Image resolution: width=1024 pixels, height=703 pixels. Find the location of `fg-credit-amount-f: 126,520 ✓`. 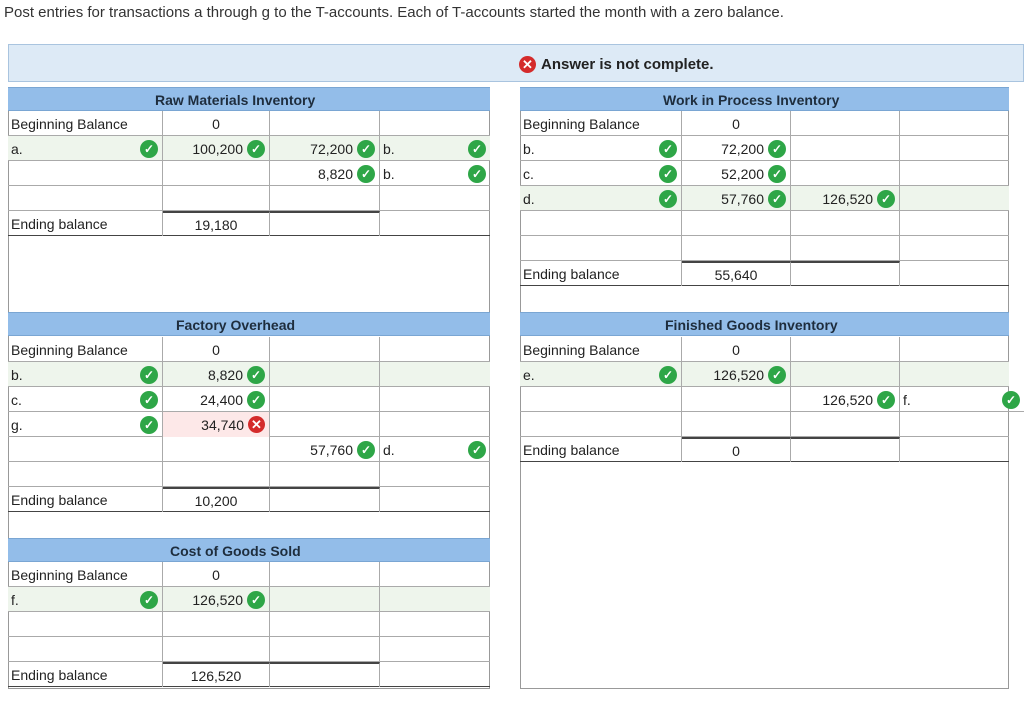

fg-credit-amount-f: 126,520 ✓ is located at coordinates (845, 399).